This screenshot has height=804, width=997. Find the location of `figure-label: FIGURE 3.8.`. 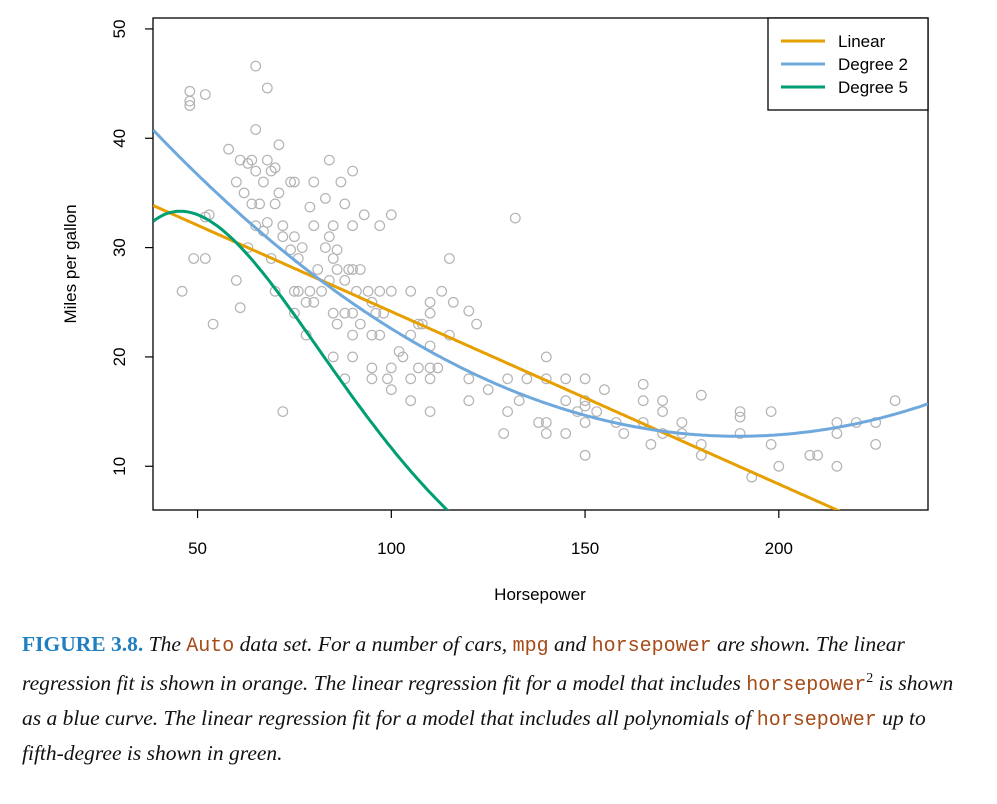

figure-label: FIGURE 3.8. is located at coordinates (83, 644).